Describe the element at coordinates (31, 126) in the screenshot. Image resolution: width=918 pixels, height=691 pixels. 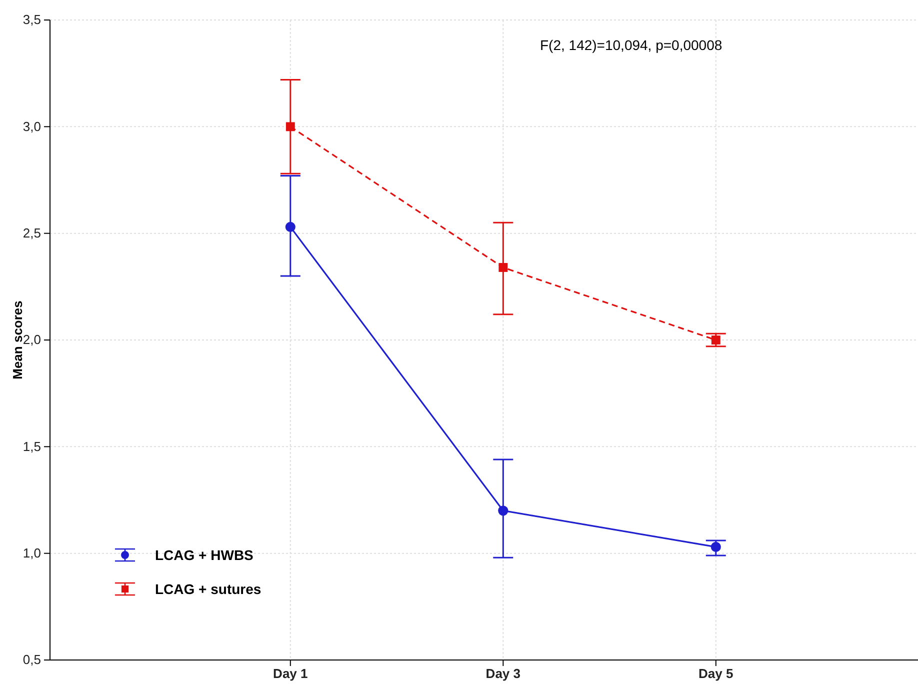
I see `y-tick-label: 3,0` at that location.